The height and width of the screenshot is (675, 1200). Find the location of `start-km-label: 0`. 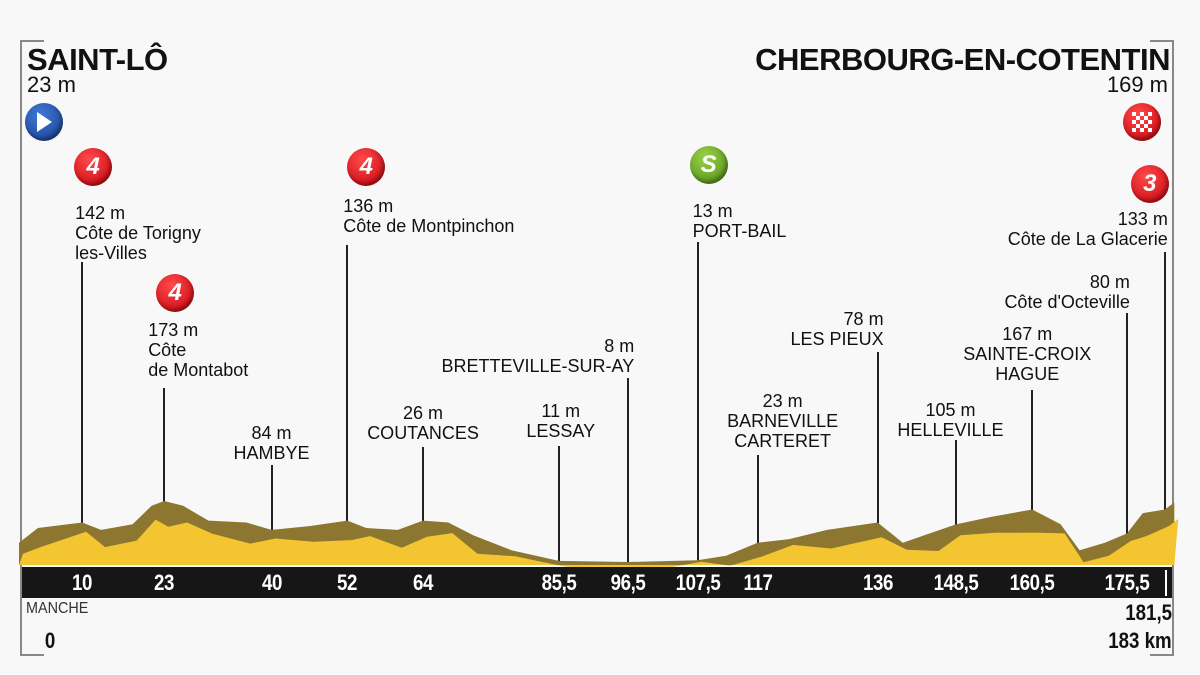

start-km-label: 0 is located at coordinates (50, 640).